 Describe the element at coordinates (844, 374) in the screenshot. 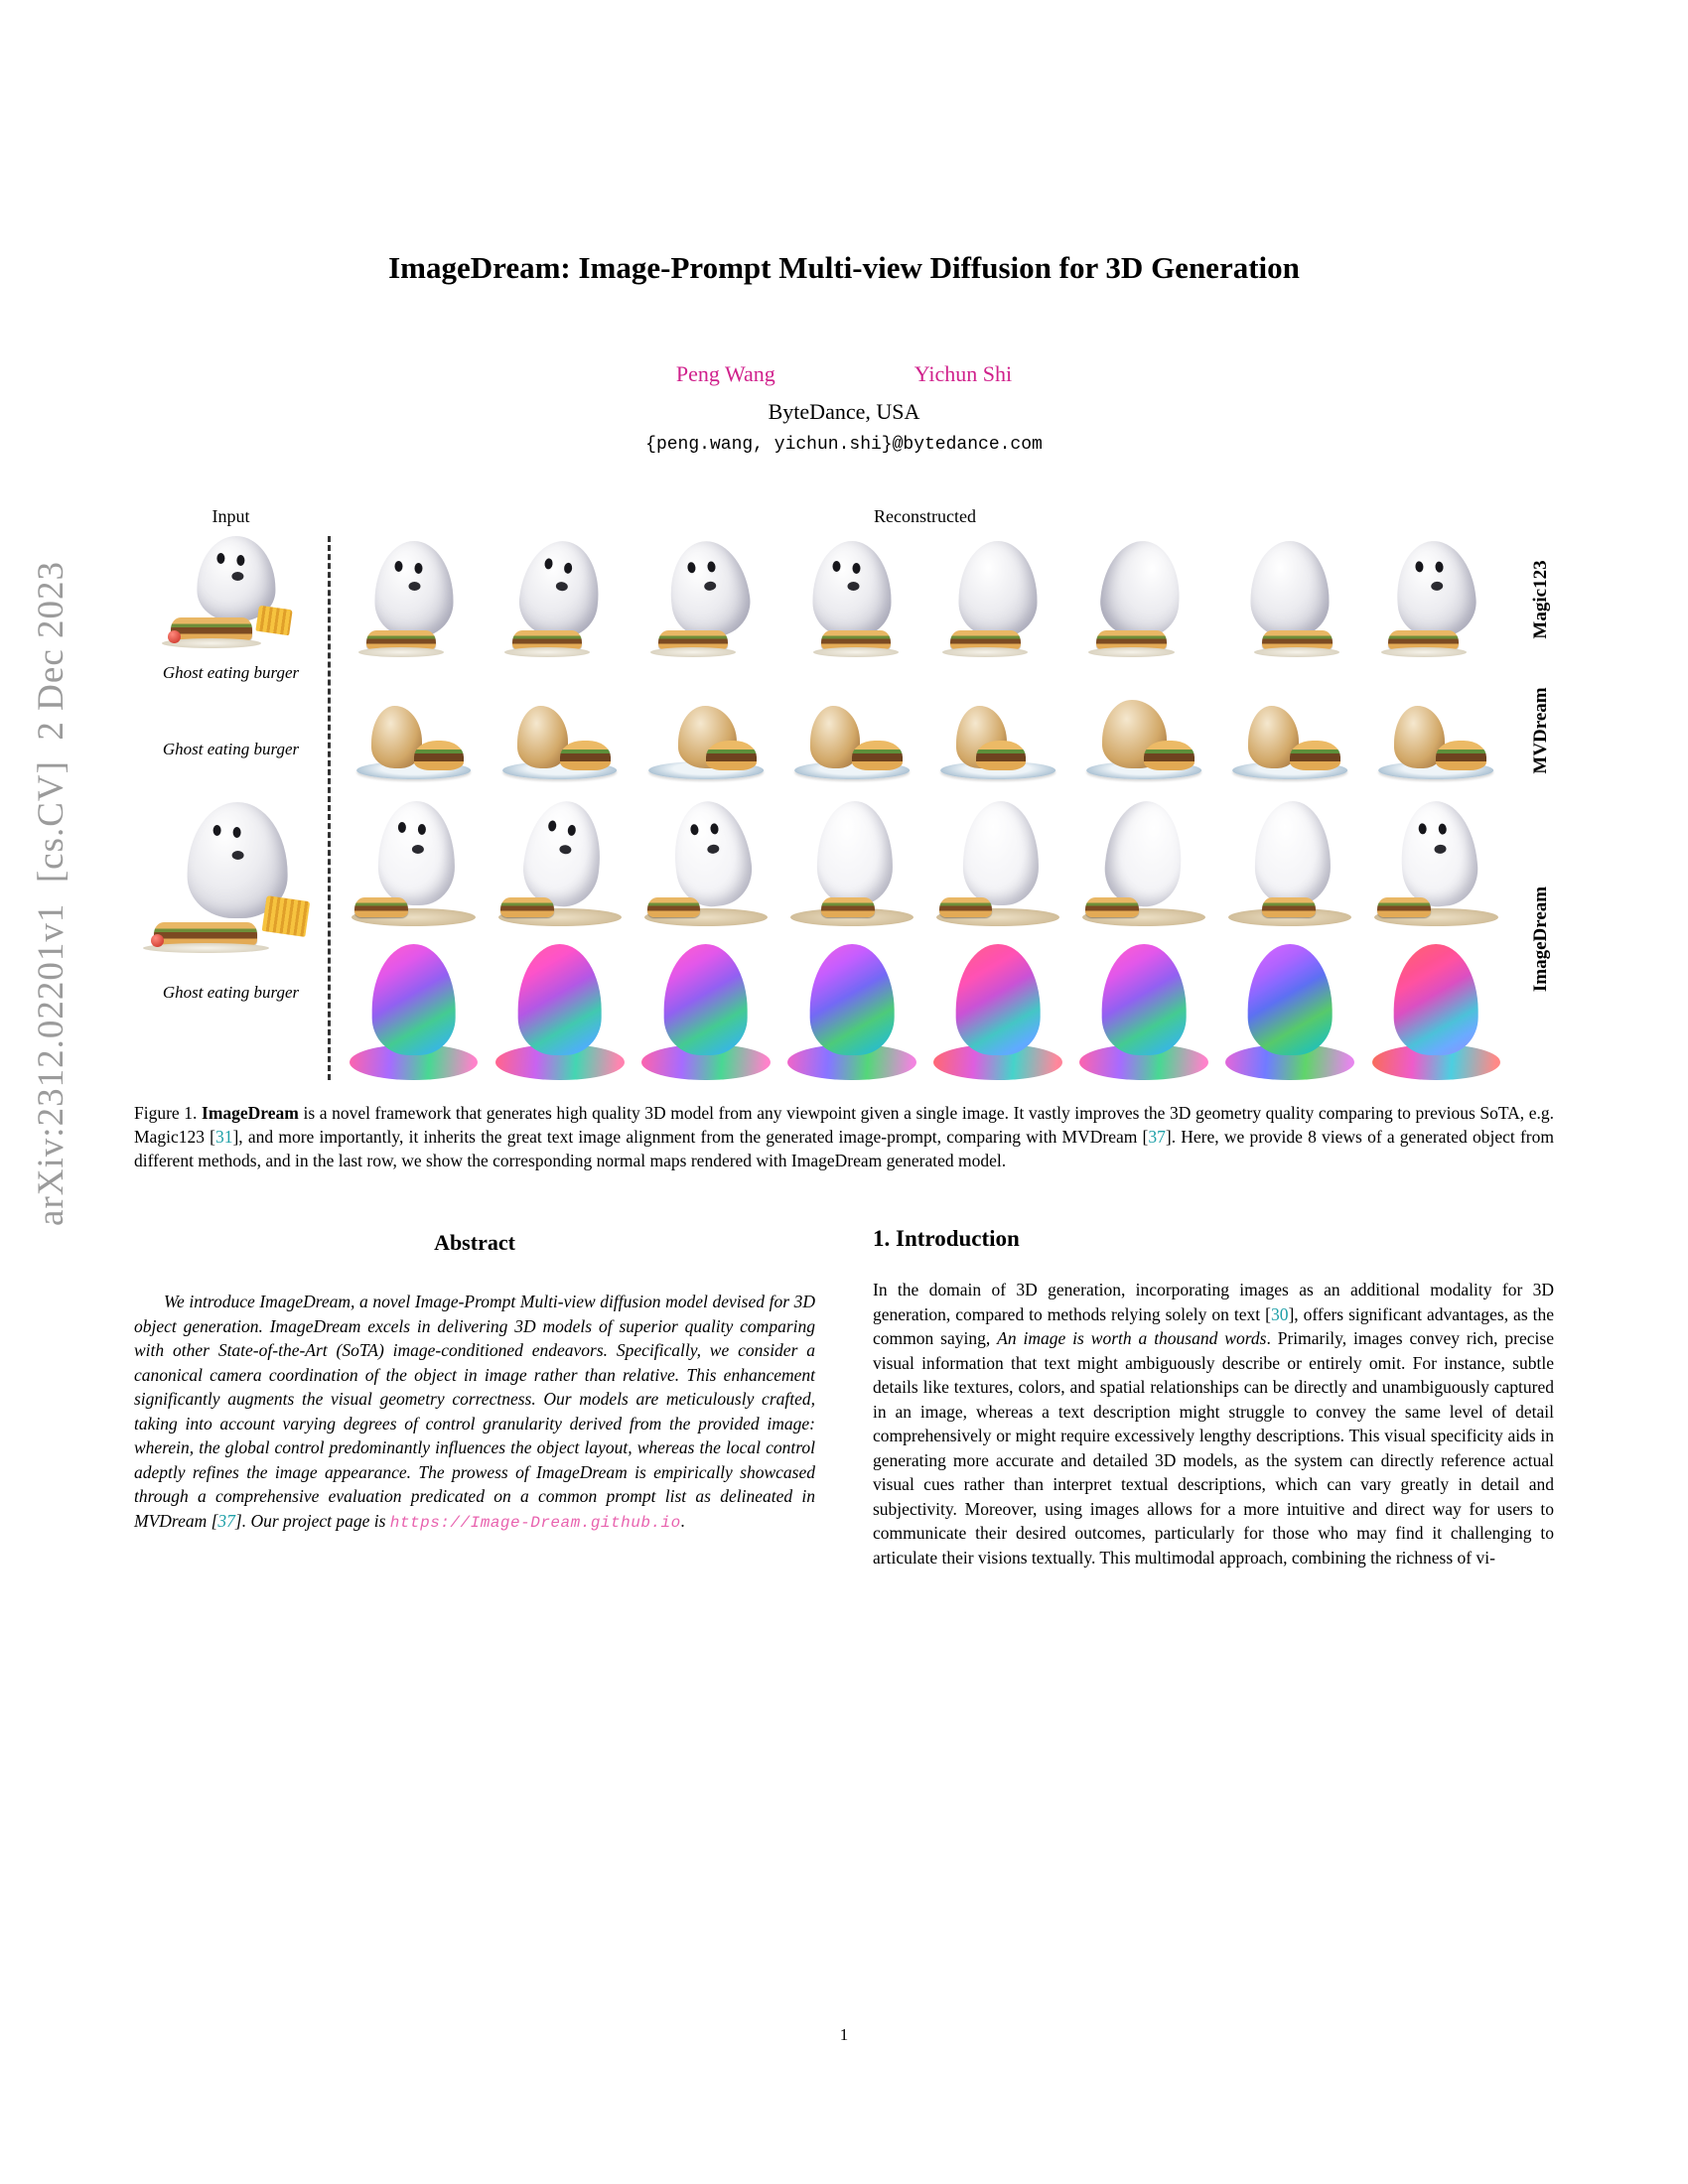

I see `author-list: Peng Wang Yichun Shi` at that location.